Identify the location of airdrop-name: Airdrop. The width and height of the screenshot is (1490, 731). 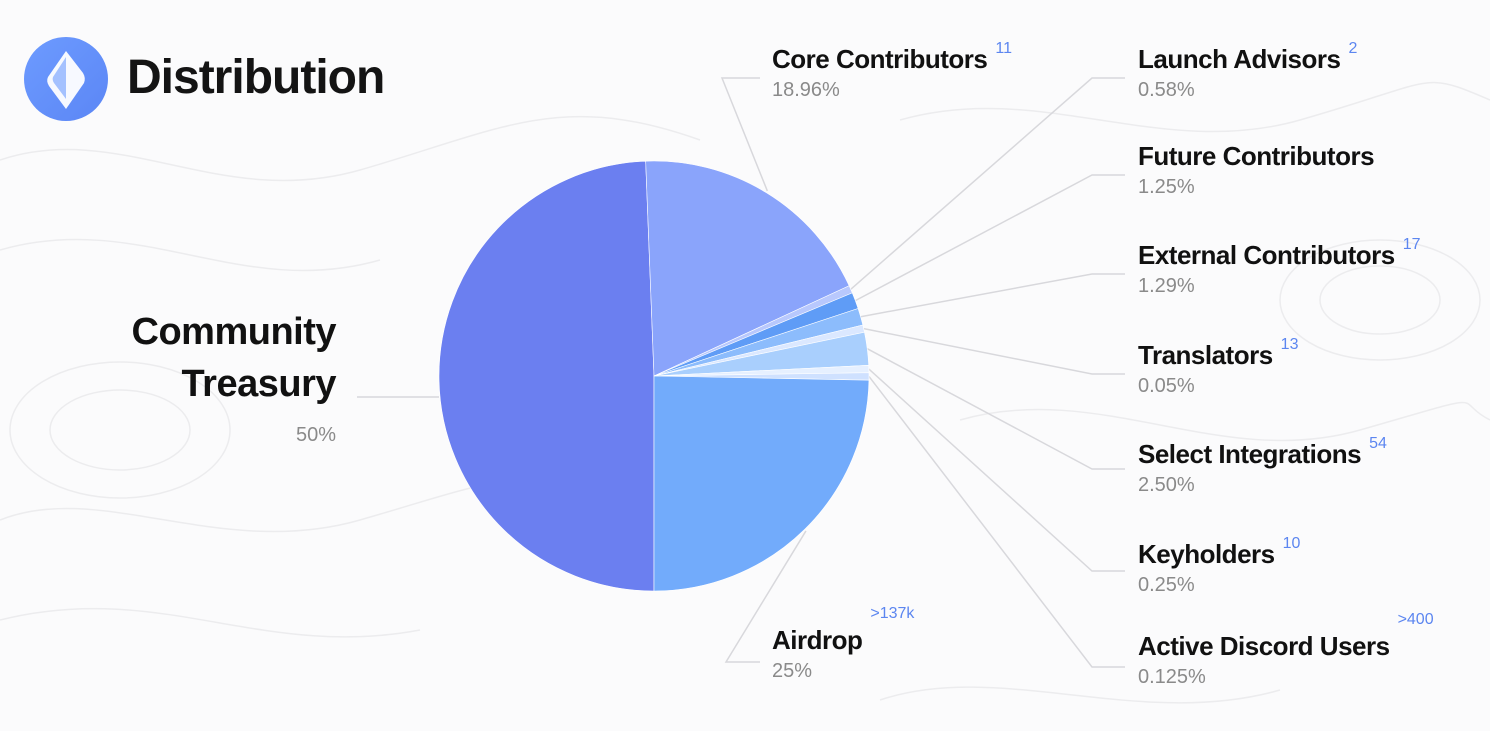
(817, 640).